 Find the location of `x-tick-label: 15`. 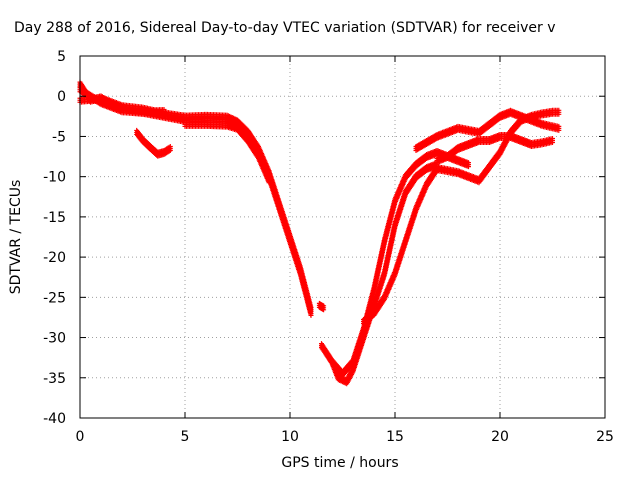

x-tick-label: 15 is located at coordinates (395, 437).